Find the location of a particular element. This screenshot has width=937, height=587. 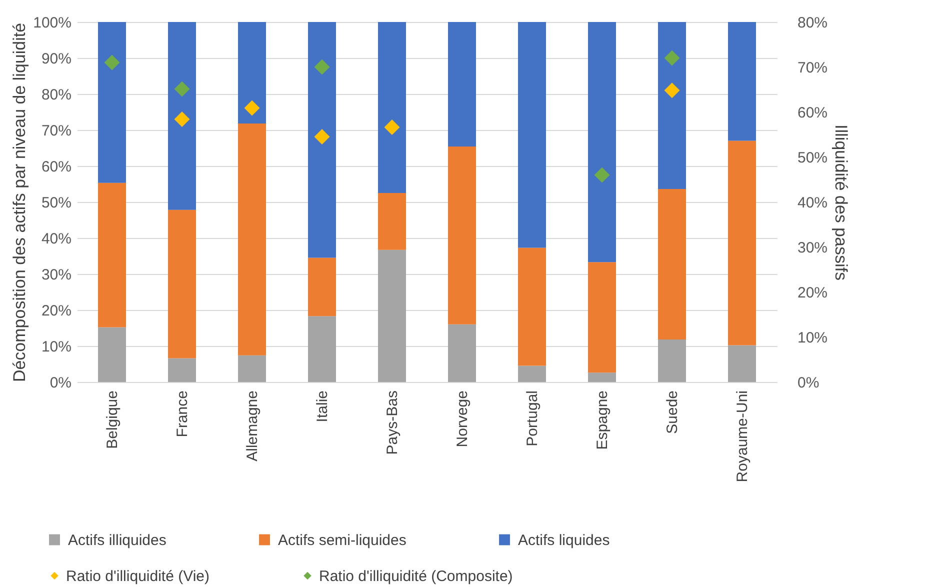

y2-tick-label: 40% is located at coordinates (813, 203).